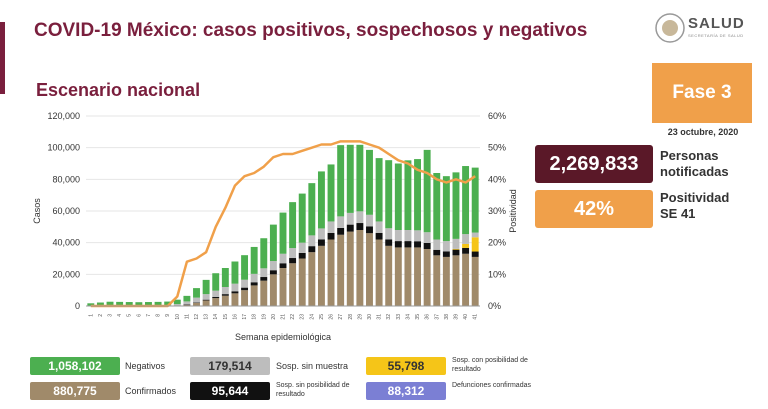 The image size is (768, 409). What do you see at coordinates (101, 315) in the screenshot?
I see `x-tick-label: 2` at bounding box center [101, 315].